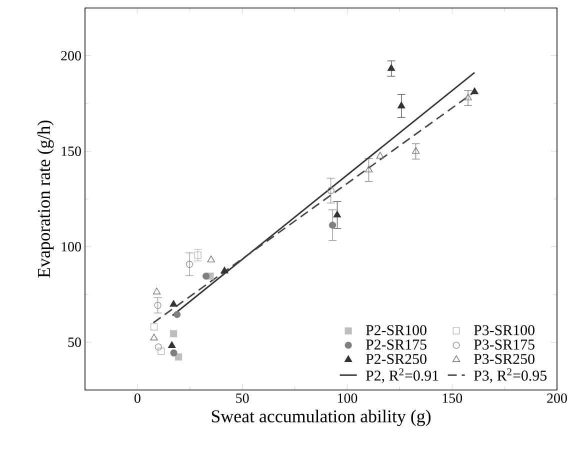 This screenshot has height=463, width=571. I want to click on y-tick-label: 100, so click(71, 247).